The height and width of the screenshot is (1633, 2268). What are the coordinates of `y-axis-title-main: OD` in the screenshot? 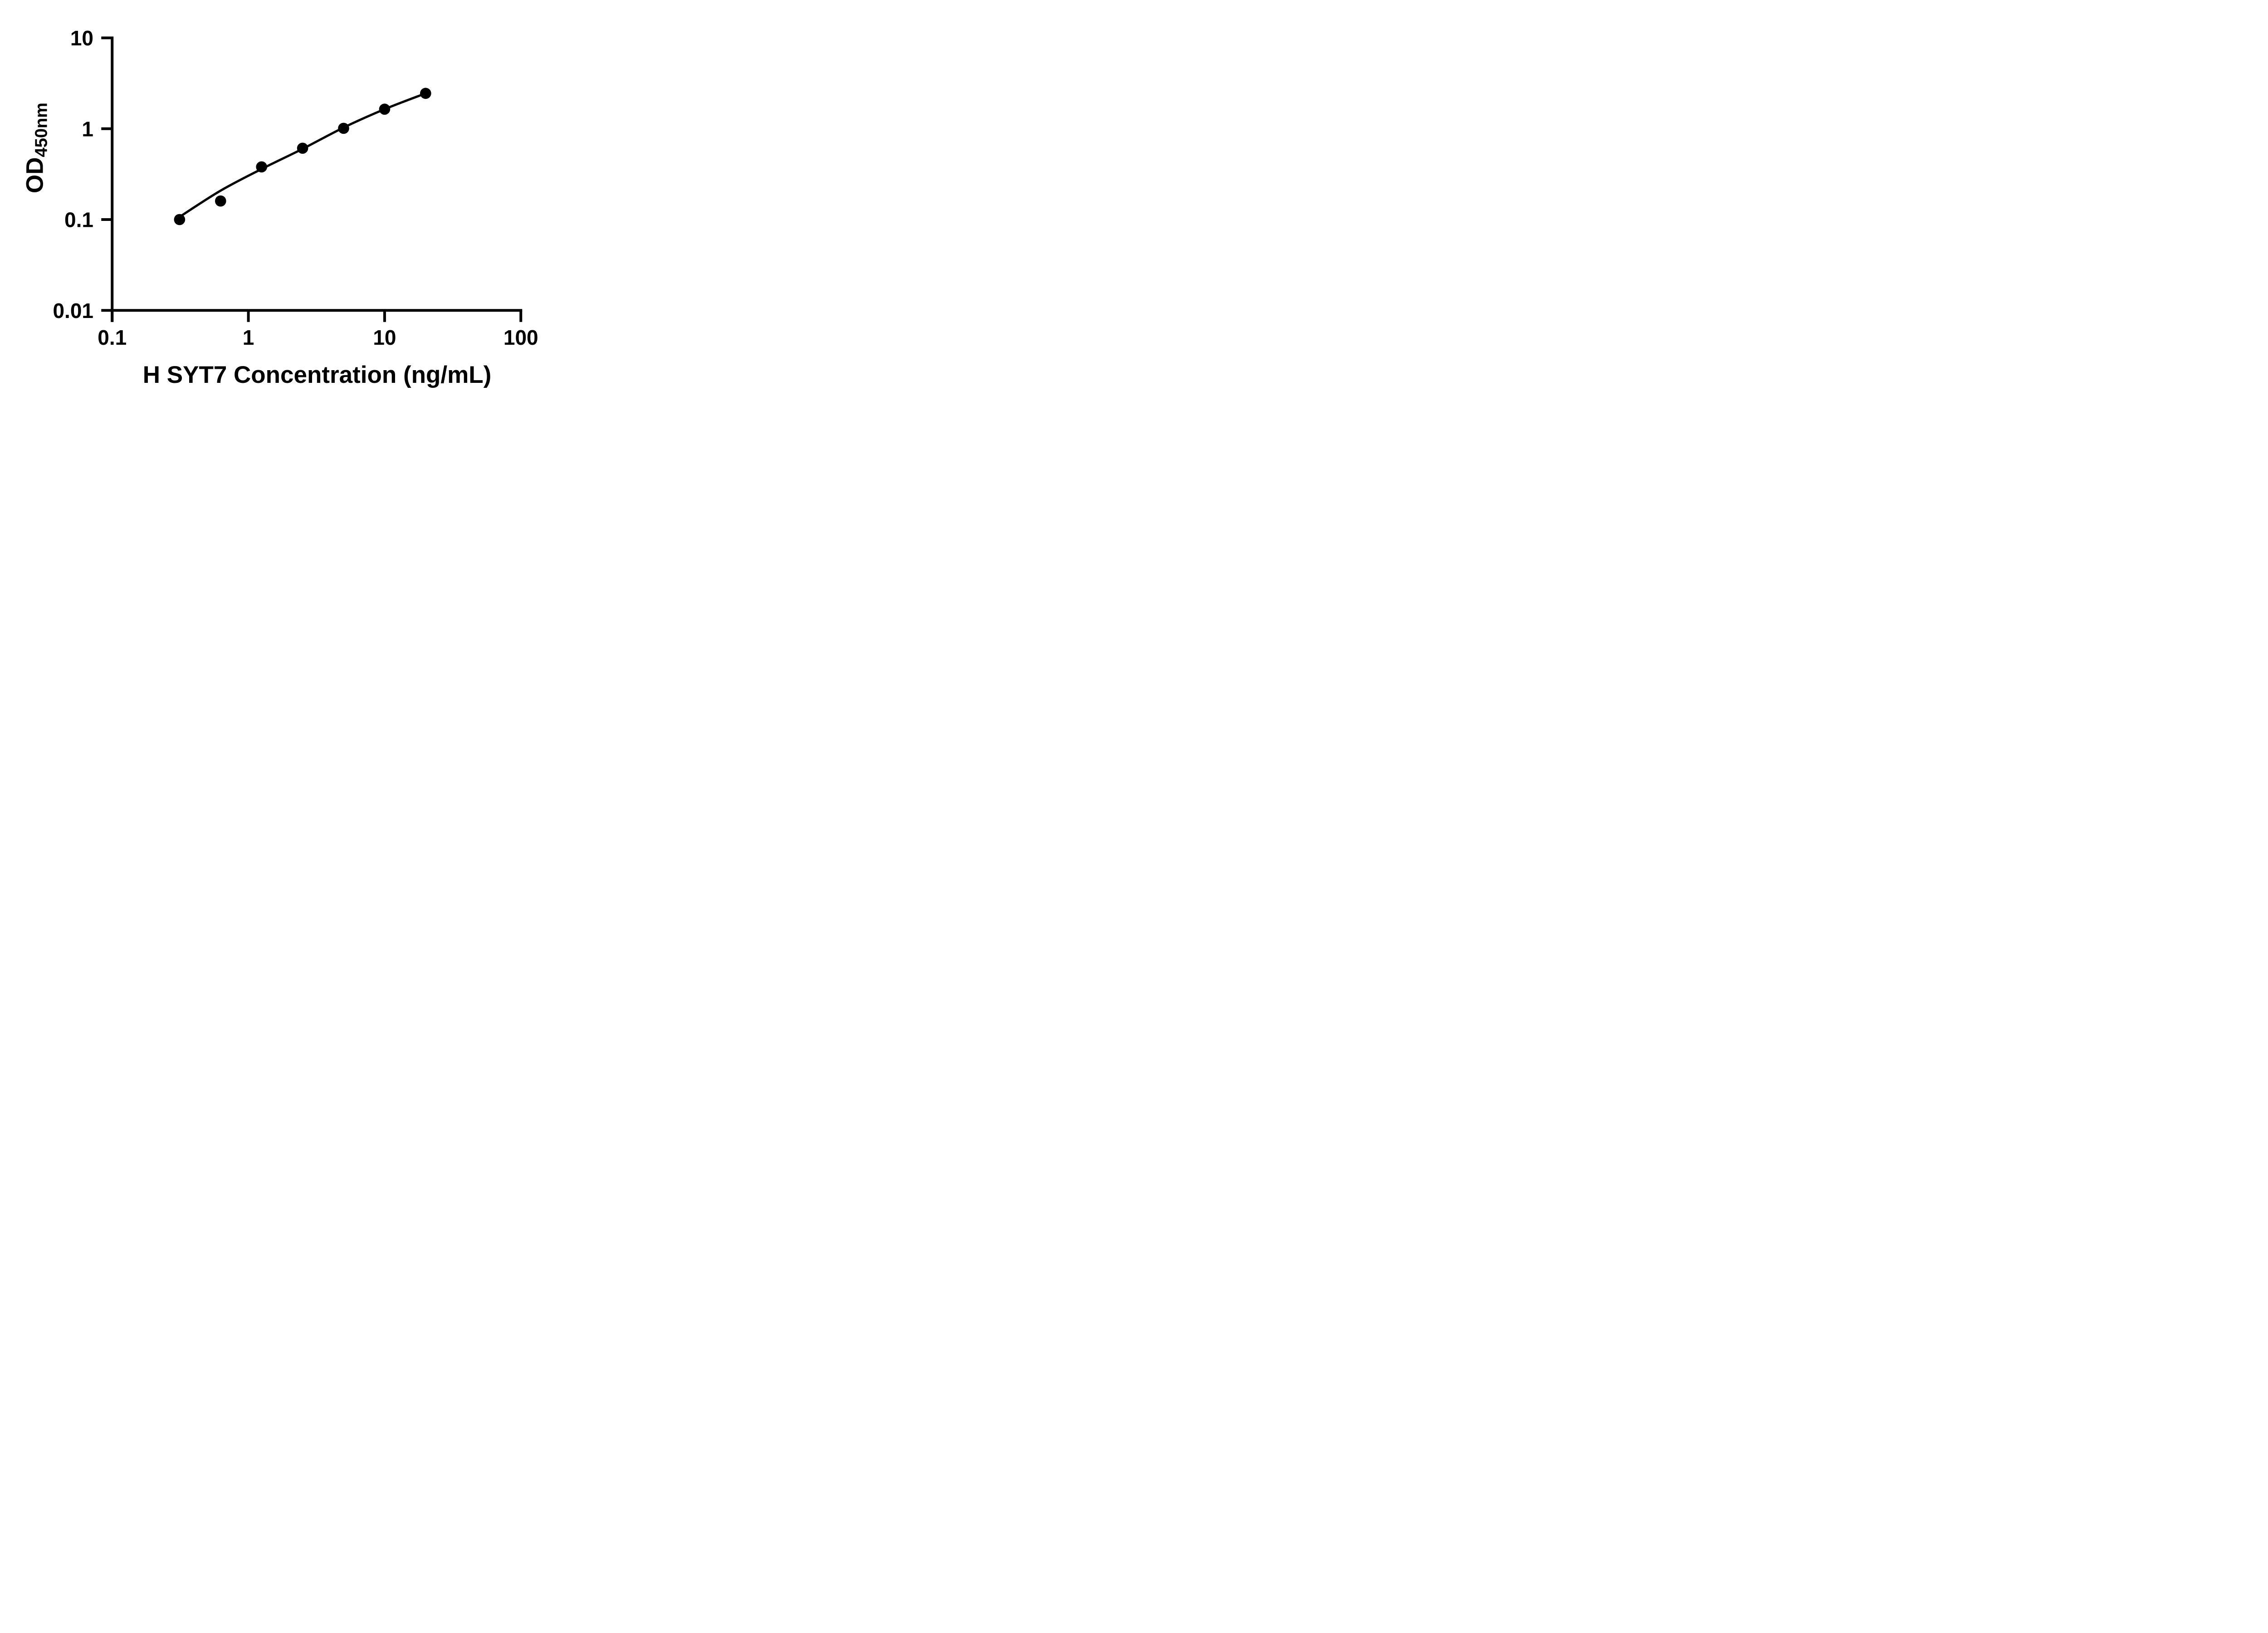 It's located at (35, 175).